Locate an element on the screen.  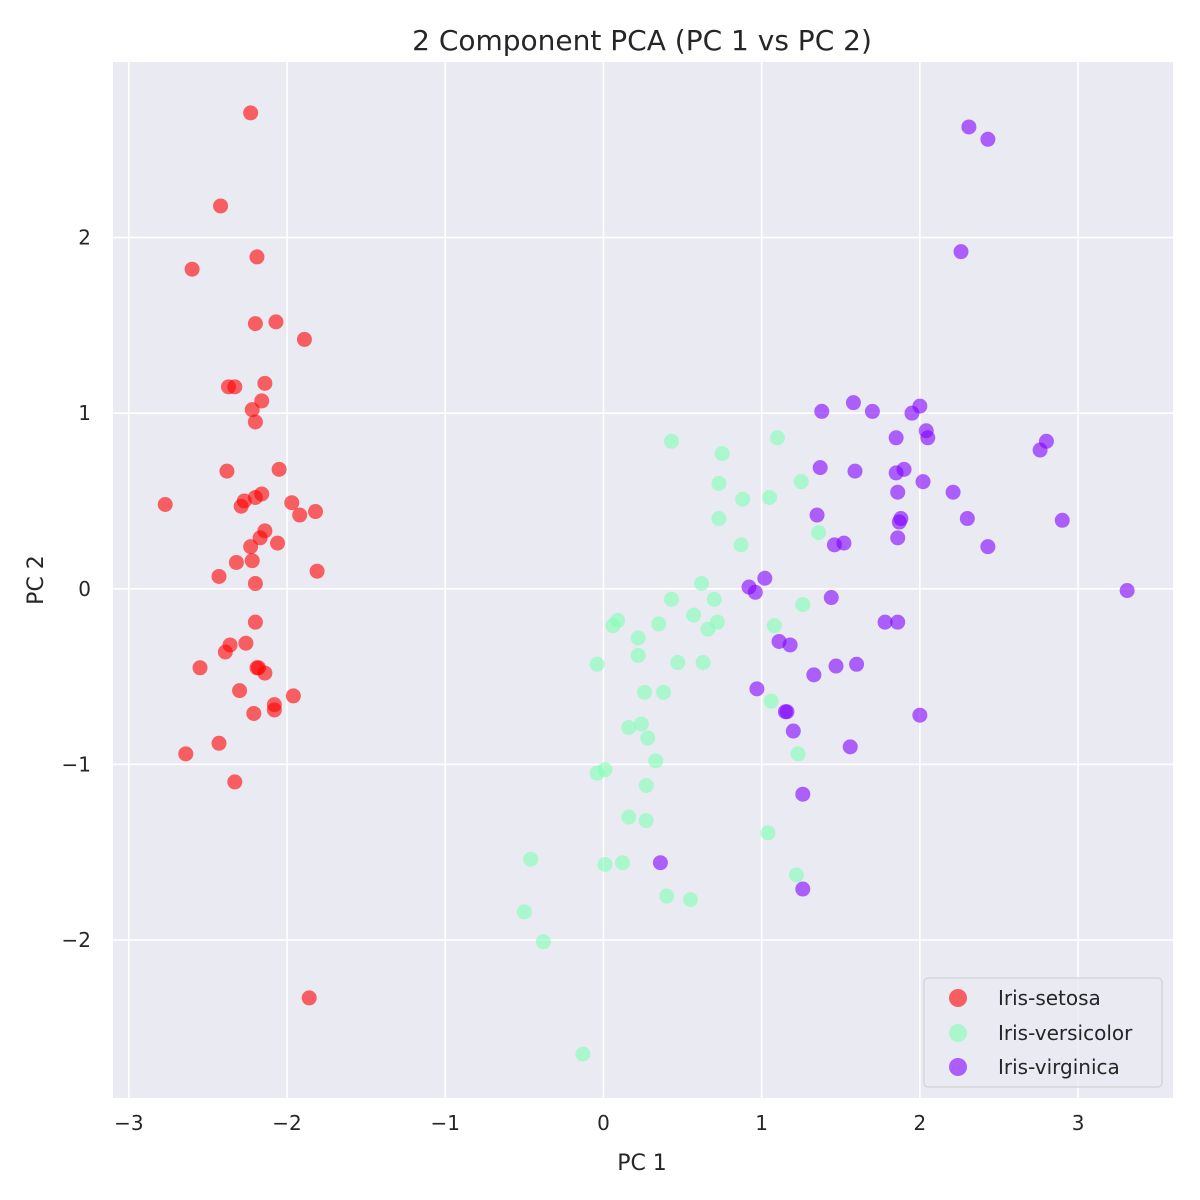
x-tick-label: 1 is located at coordinates (761, 1123).